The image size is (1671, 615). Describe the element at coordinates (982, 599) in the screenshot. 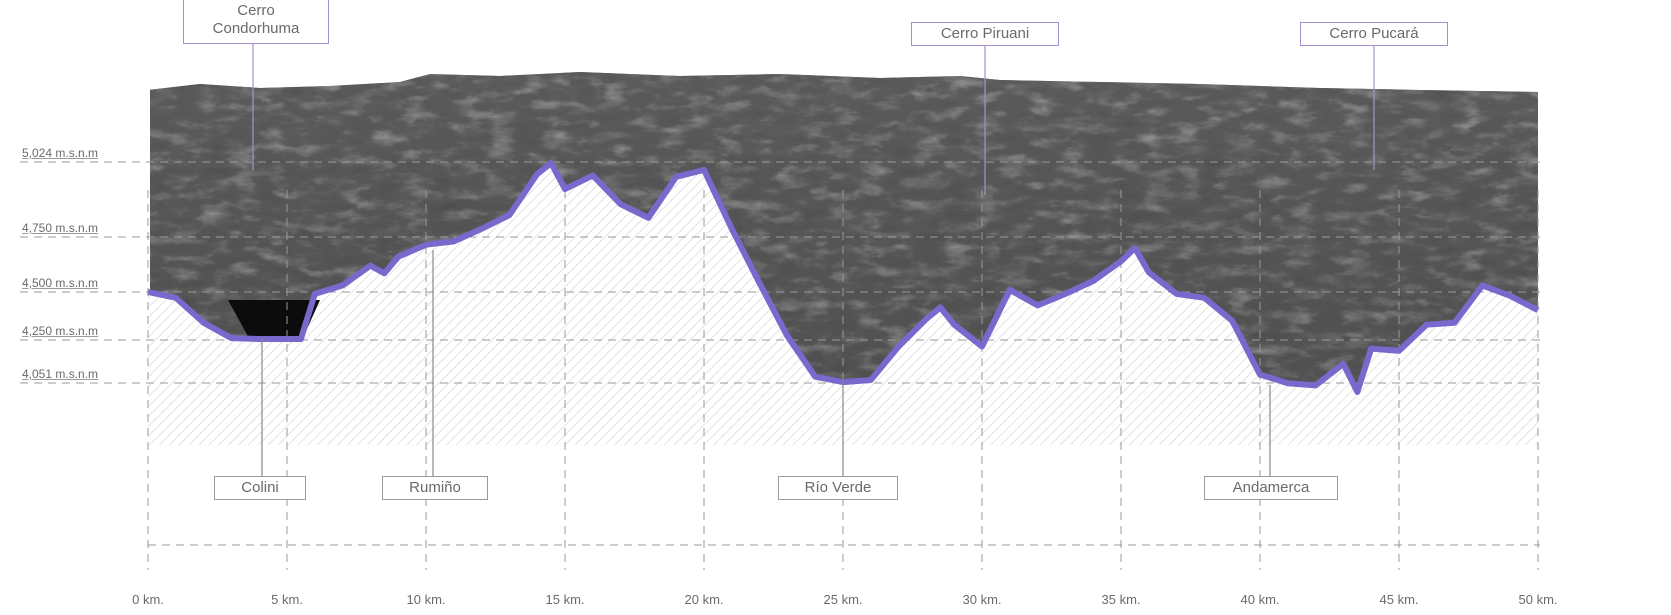

I see `distance-label-30: 30 km.` at that location.